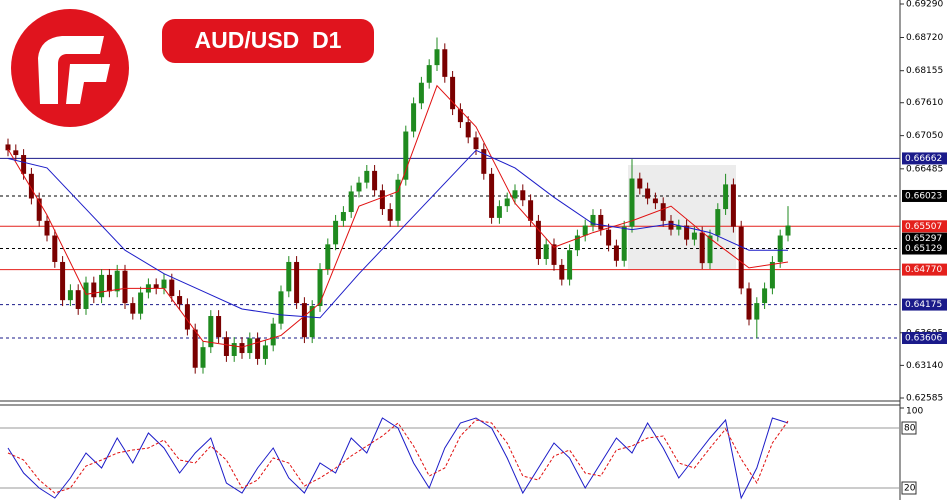 The height and width of the screenshot is (500, 950). I want to click on level-label: 0.65297, so click(923, 239).